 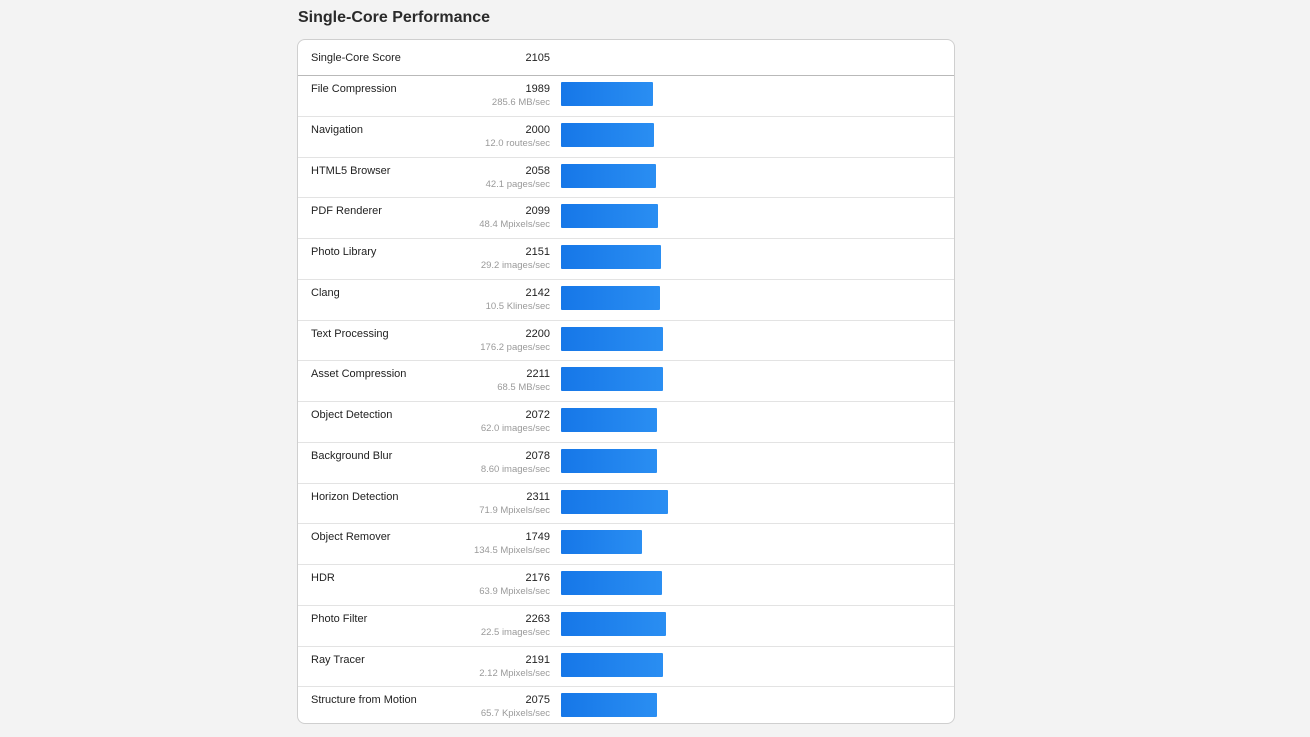 I want to click on benchmark-row: HTML5 Browser 2058 42.1 pages/sec, so click(x=626, y=178).